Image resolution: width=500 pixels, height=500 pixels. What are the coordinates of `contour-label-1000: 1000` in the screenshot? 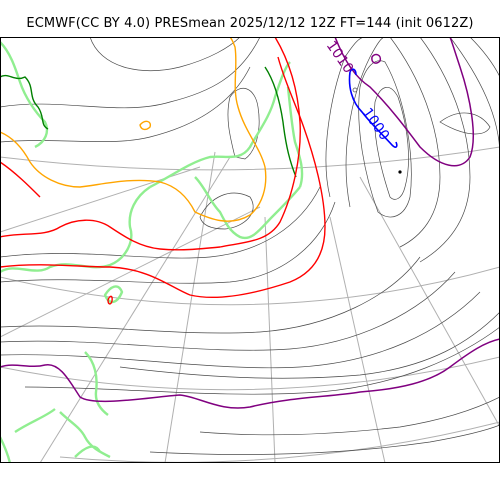 It's located at (376, 124).